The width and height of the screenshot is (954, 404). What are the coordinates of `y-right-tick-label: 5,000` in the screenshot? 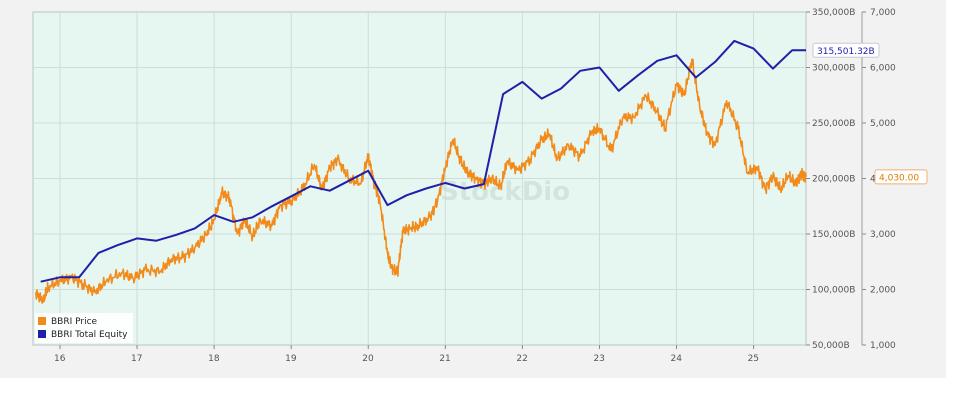 It's located at (883, 124).